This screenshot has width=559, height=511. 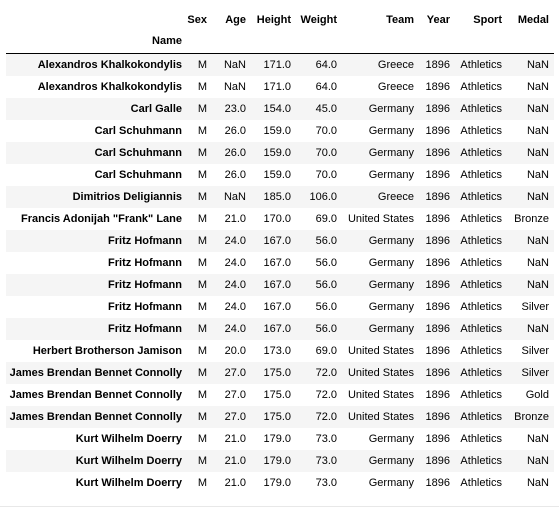 I want to click on row-index-name: Carl Galle, so click(x=156, y=109).